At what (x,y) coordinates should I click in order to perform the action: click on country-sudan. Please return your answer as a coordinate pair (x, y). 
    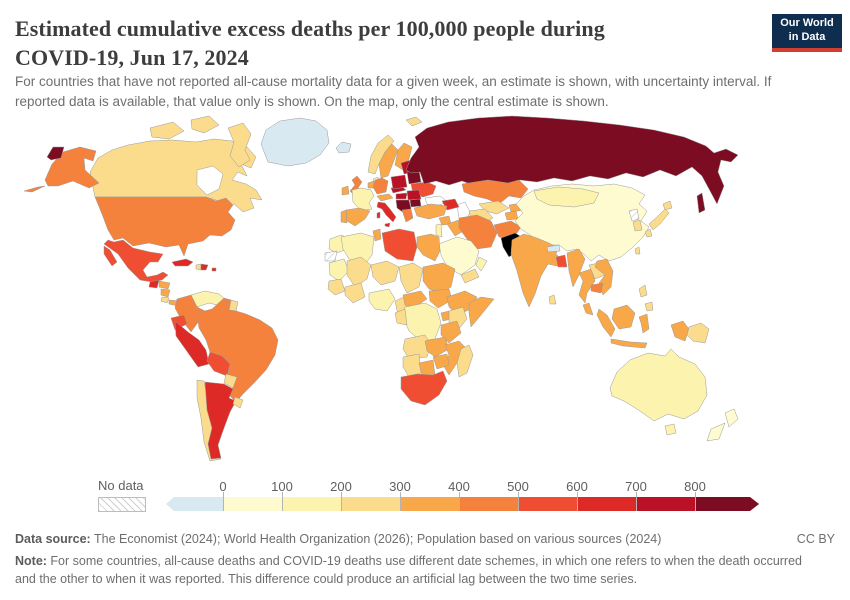
    Looking at the image, I should click on (439, 278).